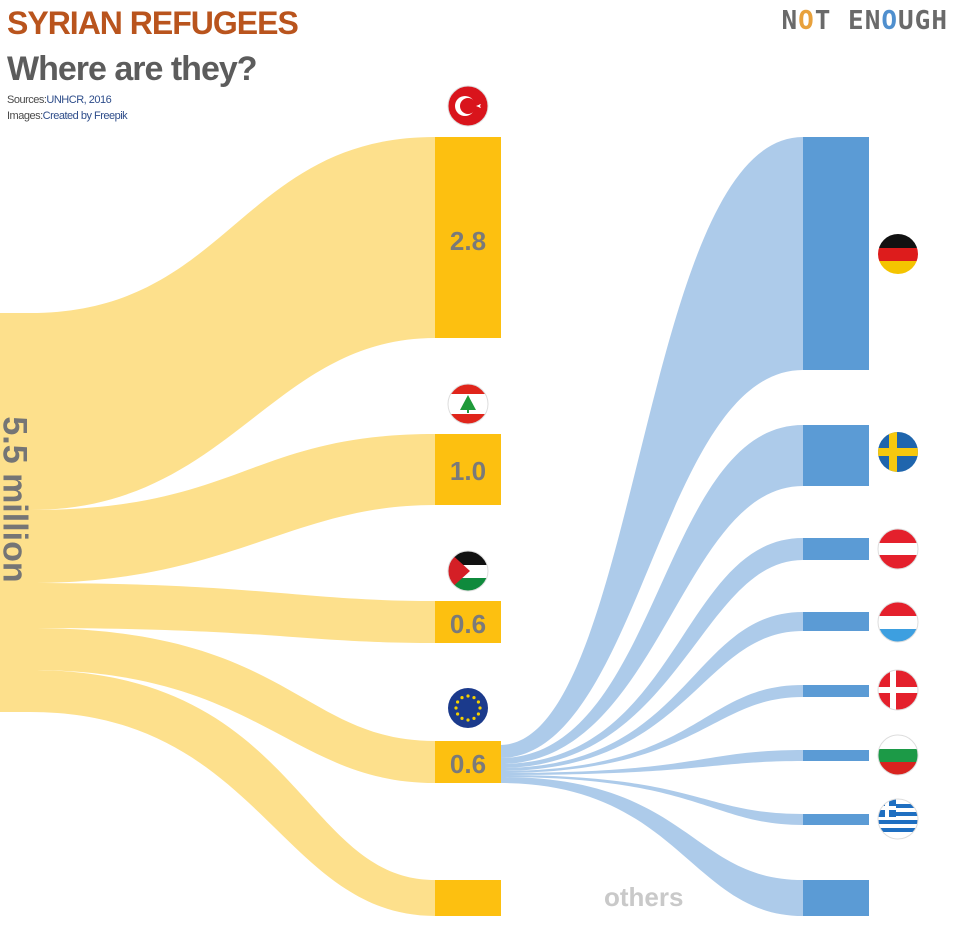 This screenshot has width=960, height=939. What do you see at coordinates (836, 253) in the screenshot?
I see `node-germany` at bounding box center [836, 253].